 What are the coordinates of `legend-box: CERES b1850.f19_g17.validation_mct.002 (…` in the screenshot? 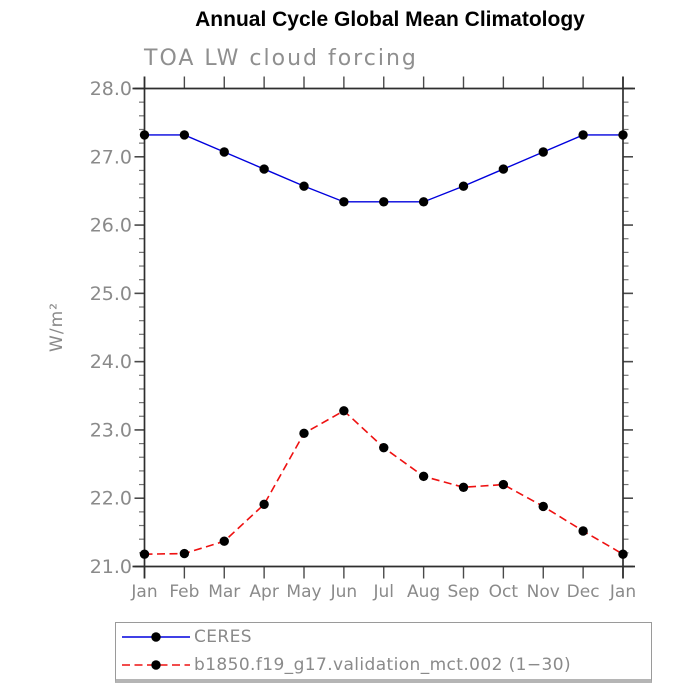 It's located at (383, 652).